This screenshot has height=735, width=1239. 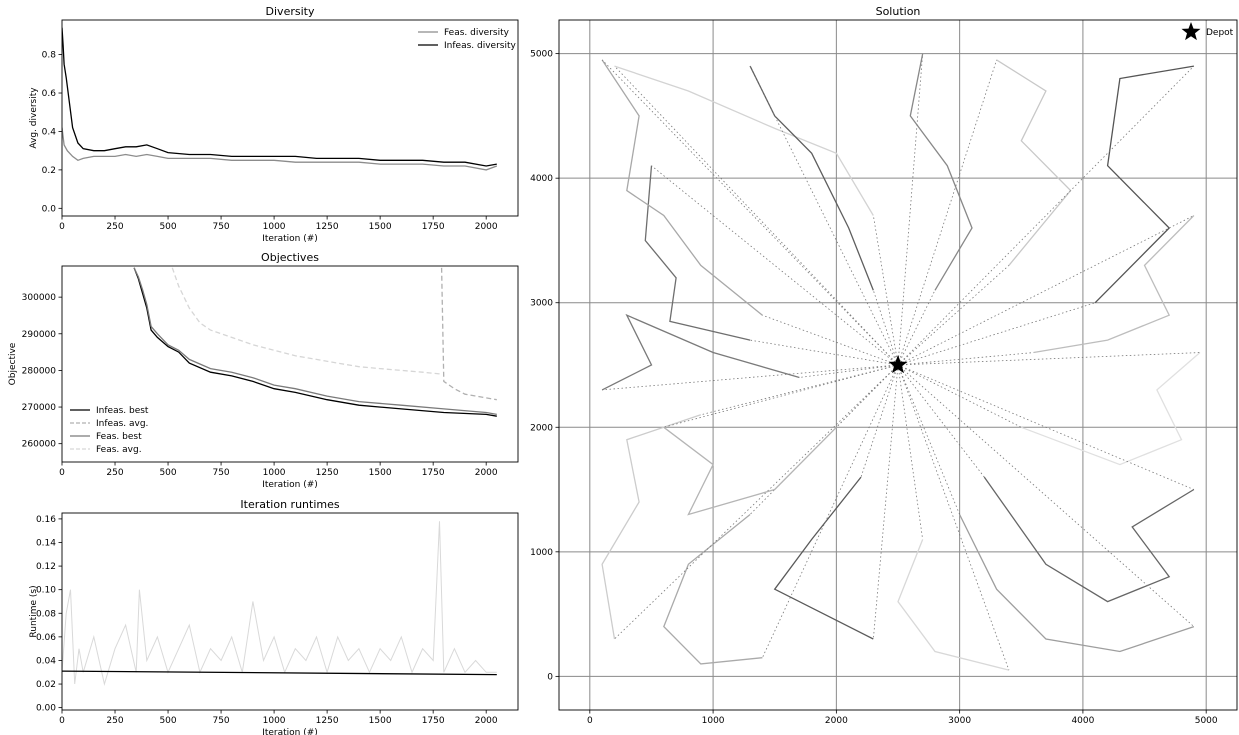 What do you see at coordinates (49, 94) in the screenshot?
I see `y-tick-label: 0.6` at bounding box center [49, 94].